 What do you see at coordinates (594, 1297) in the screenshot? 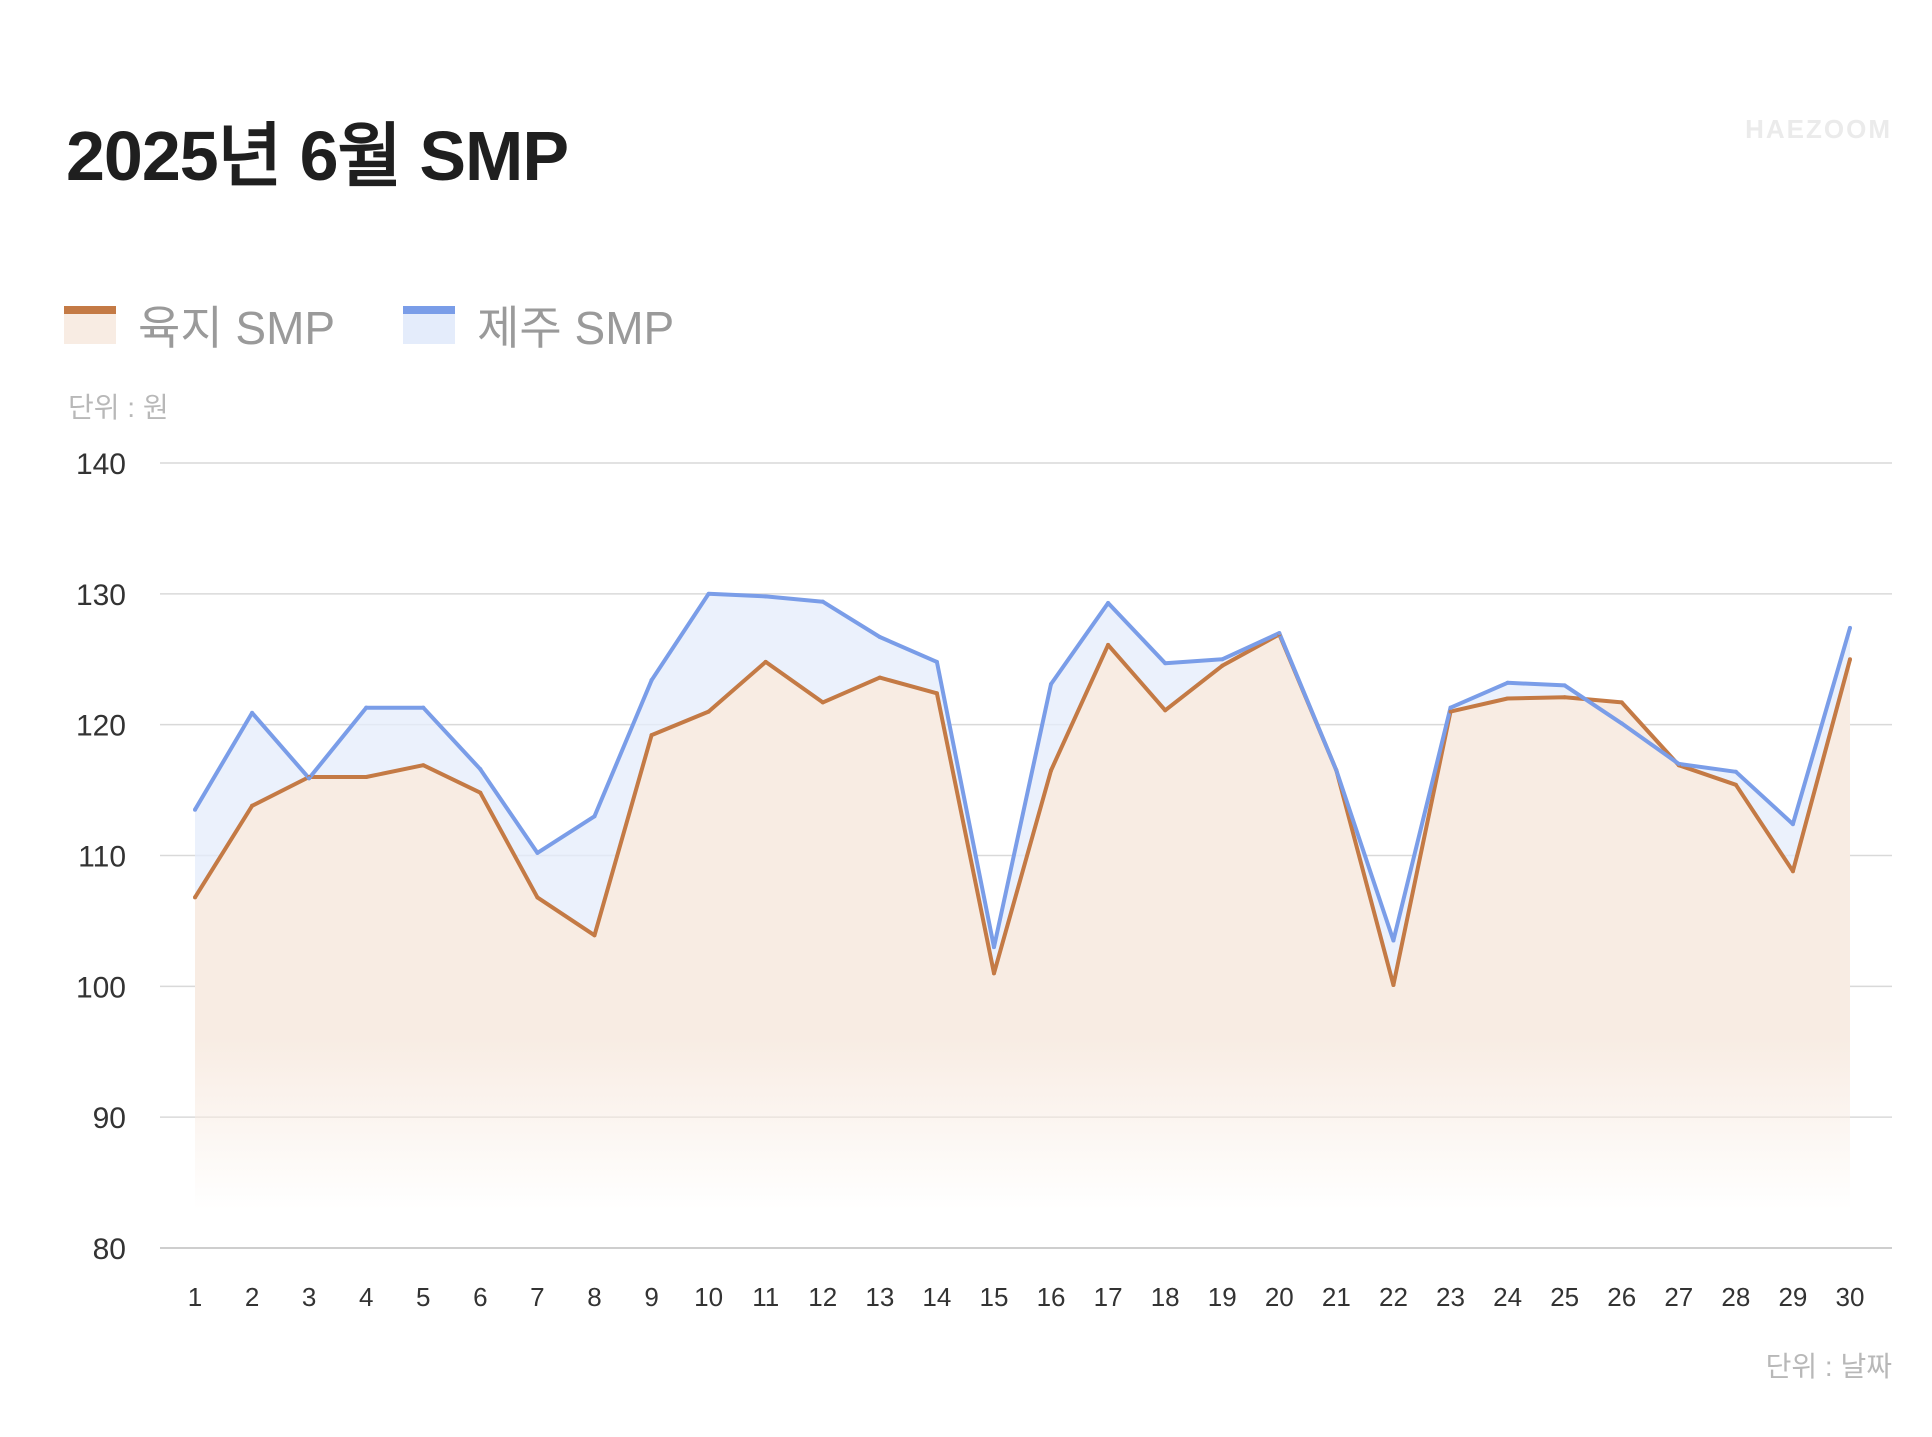
I see `x-tick-label: 8` at bounding box center [594, 1297].